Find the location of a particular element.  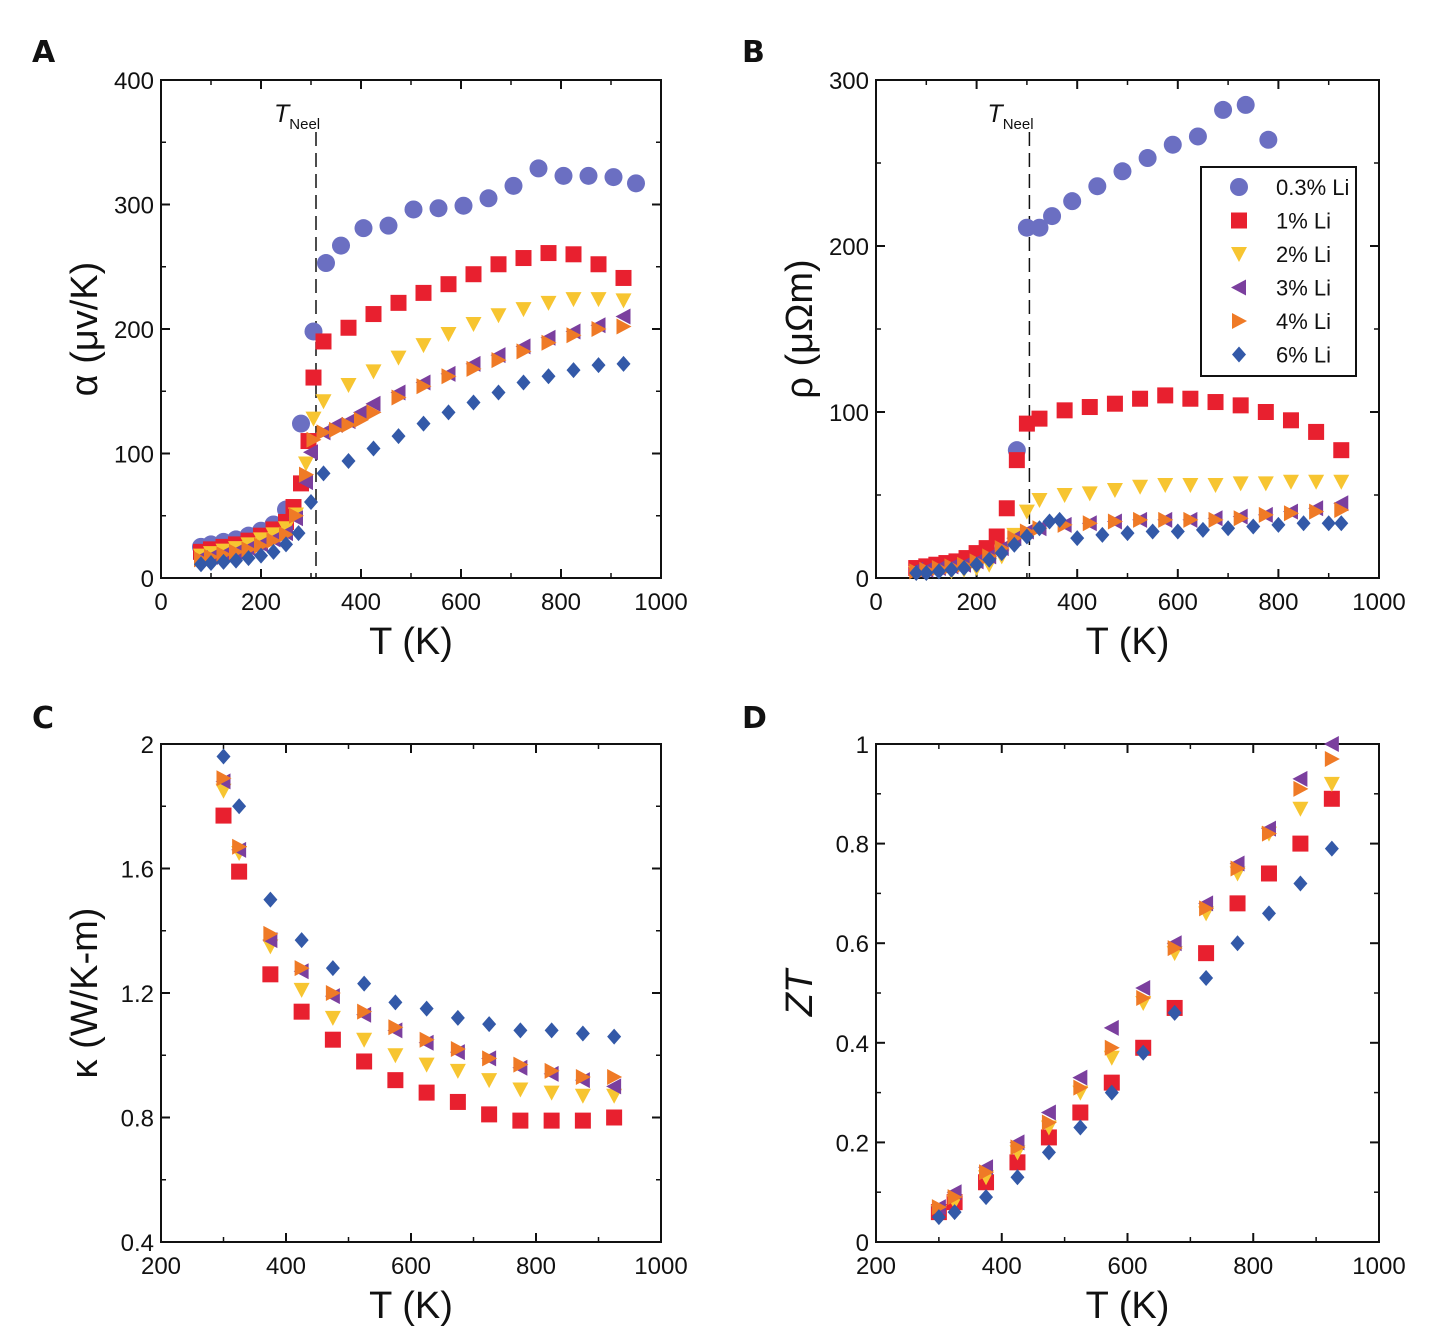

y-axis-title: κ (W/K-m) is located at coordinates (85, 993).